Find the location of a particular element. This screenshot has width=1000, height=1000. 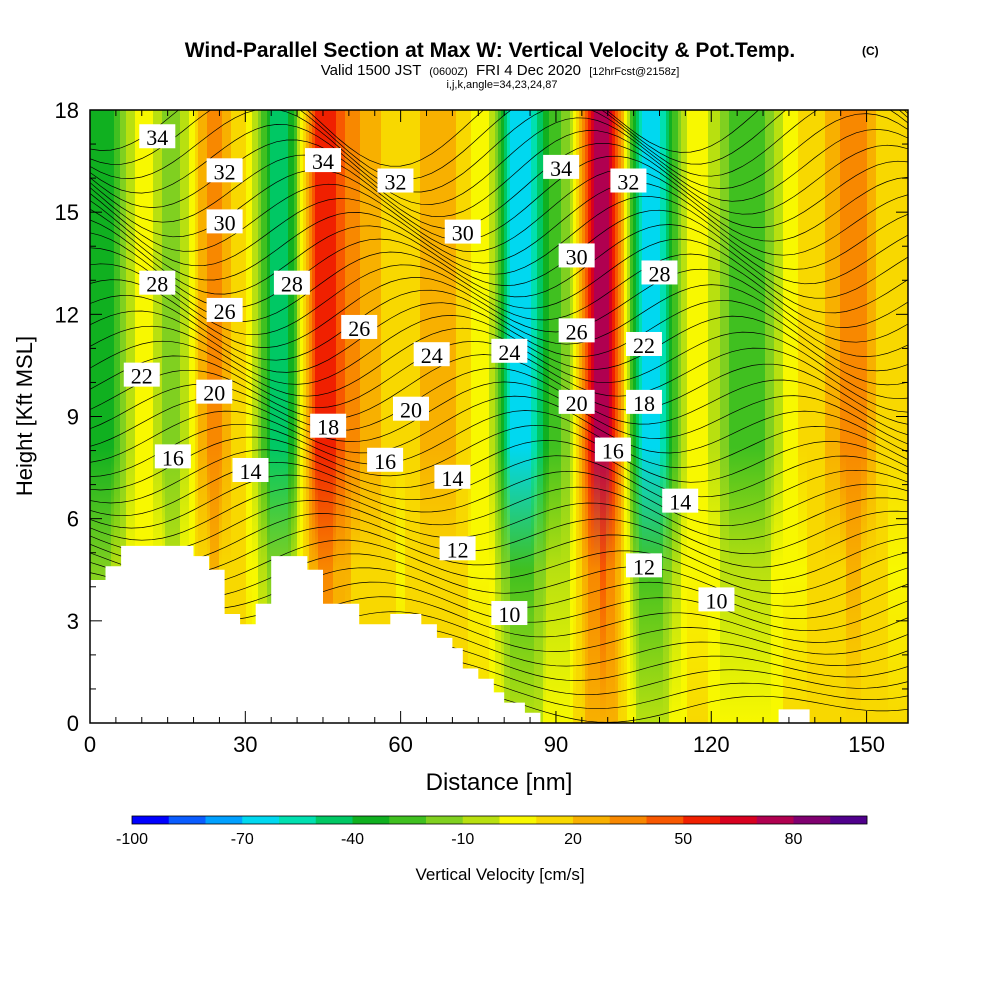

isentrope-label-text: 18 is located at coordinates (644, 403).